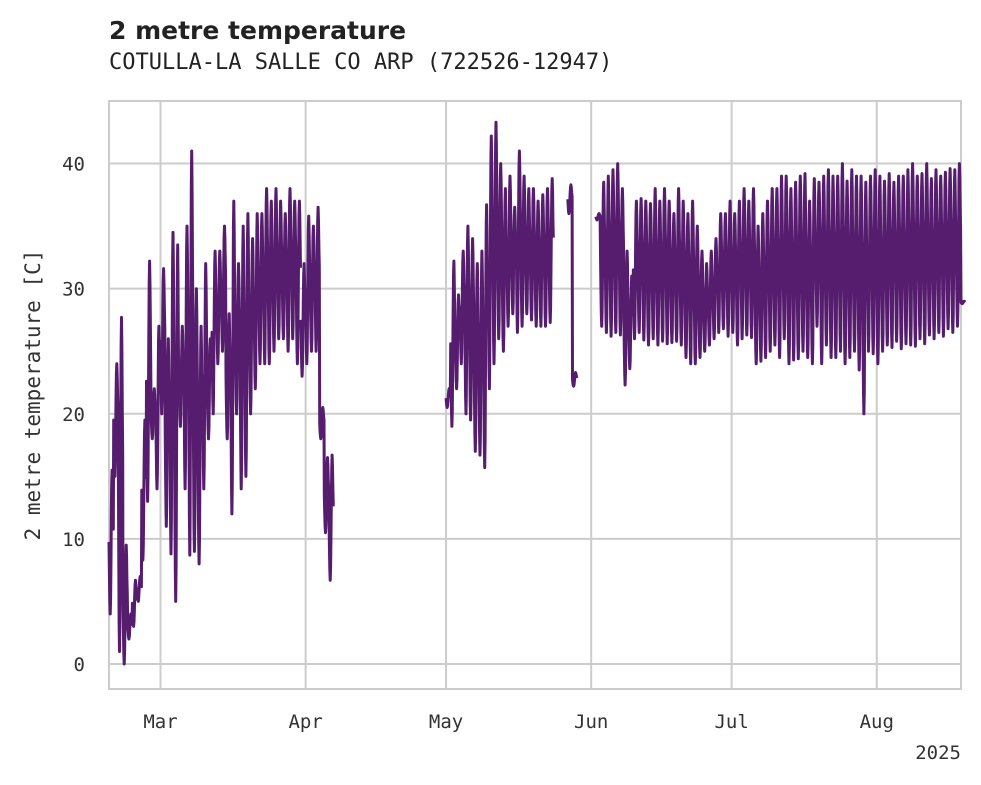 This screenshot has width=981, height=785. Describe the element at coordinates (73, 290) in the screenshot. I see `y-tick-label: 30` at that location.